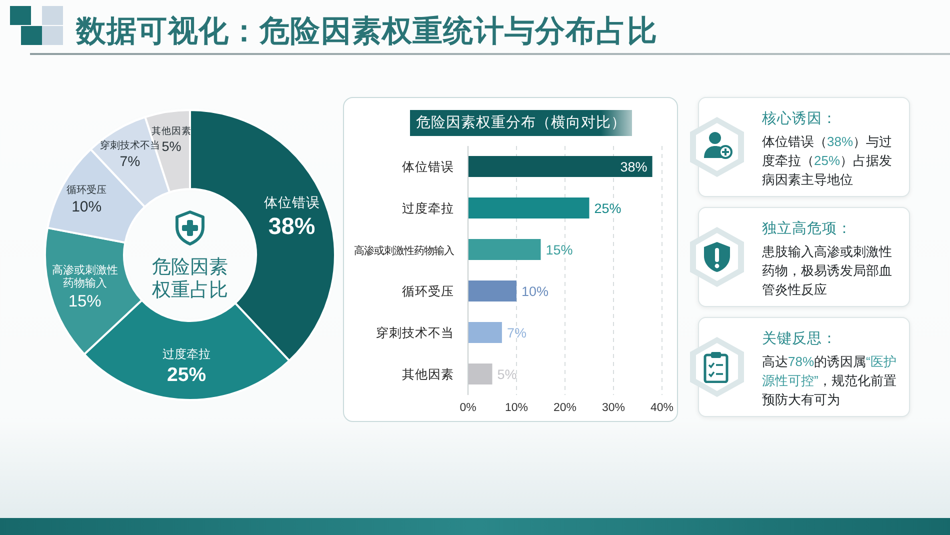 This screenshot has height=535, width=950. Describe the element at coordinates (186, 353) in the screenshot. I see `slice-label: 过度牵拉` at that location.